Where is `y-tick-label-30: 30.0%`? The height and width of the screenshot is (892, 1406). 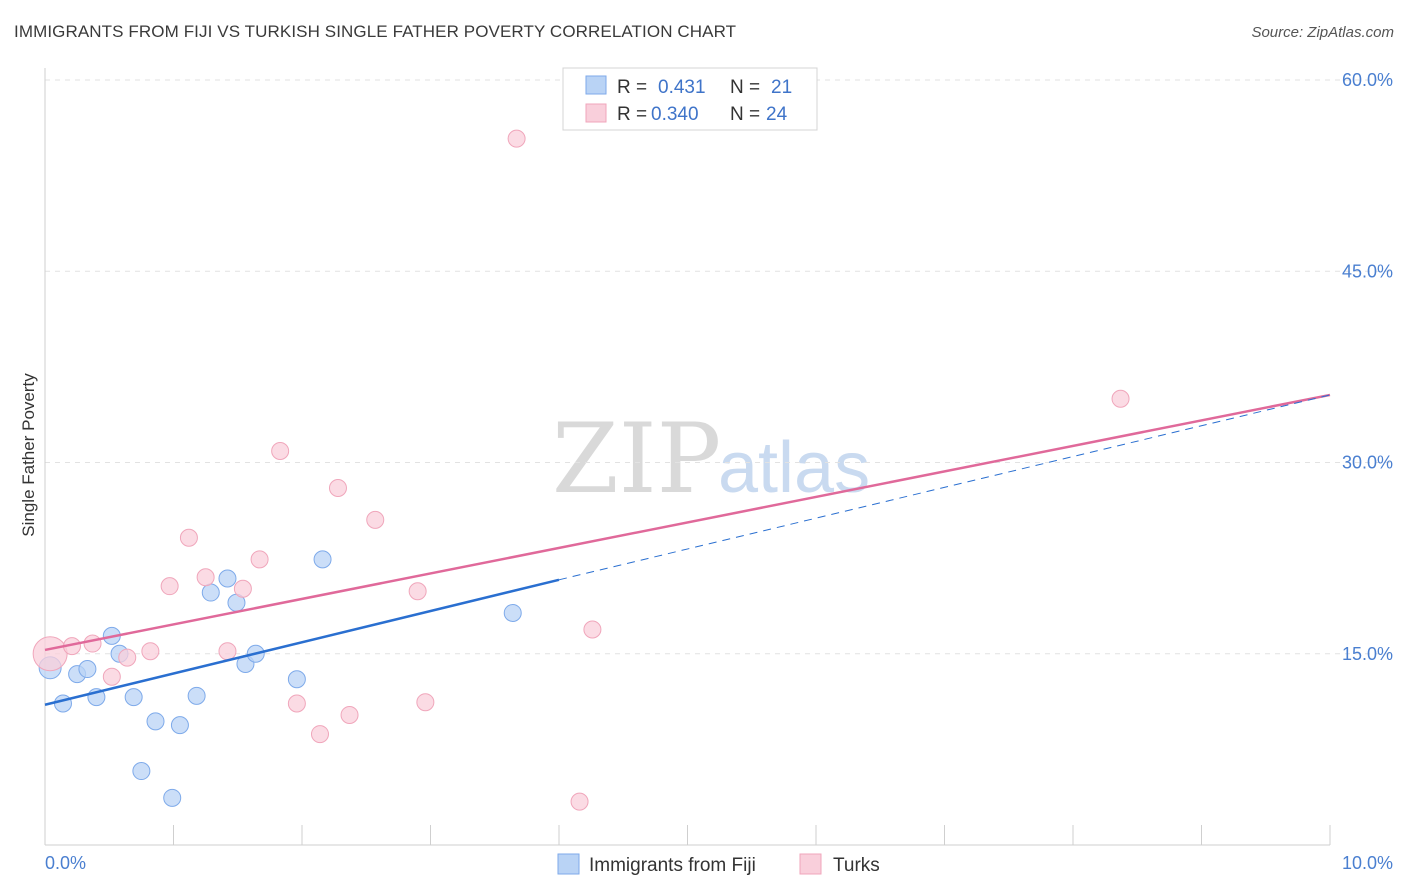 y-tick-label-30: 30.0% is located at coordinates (1367, 463).